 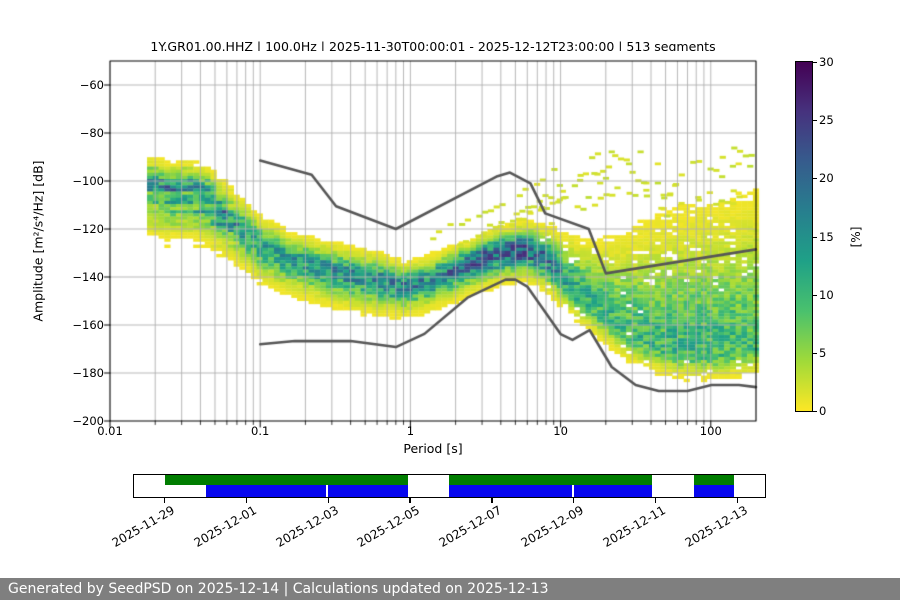 I want to click on x-tick-label: 10, so click(x=560, y=431).